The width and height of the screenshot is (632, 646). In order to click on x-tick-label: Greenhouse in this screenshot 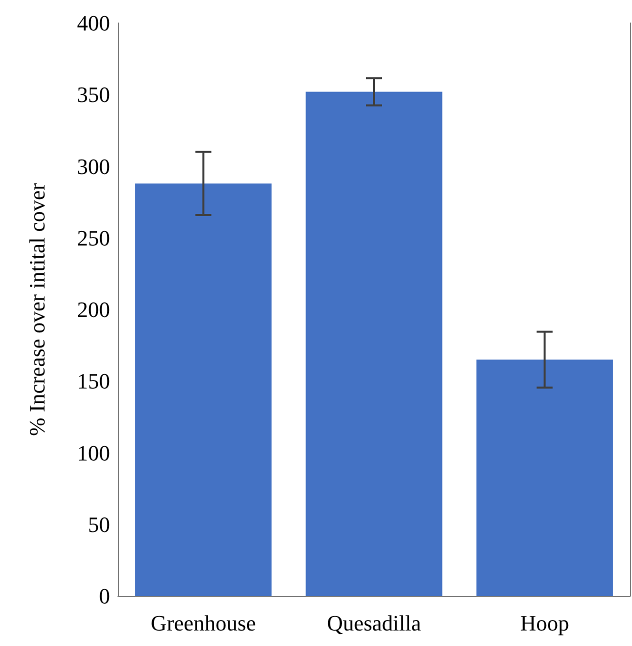, I will do `click(203, 623)`.